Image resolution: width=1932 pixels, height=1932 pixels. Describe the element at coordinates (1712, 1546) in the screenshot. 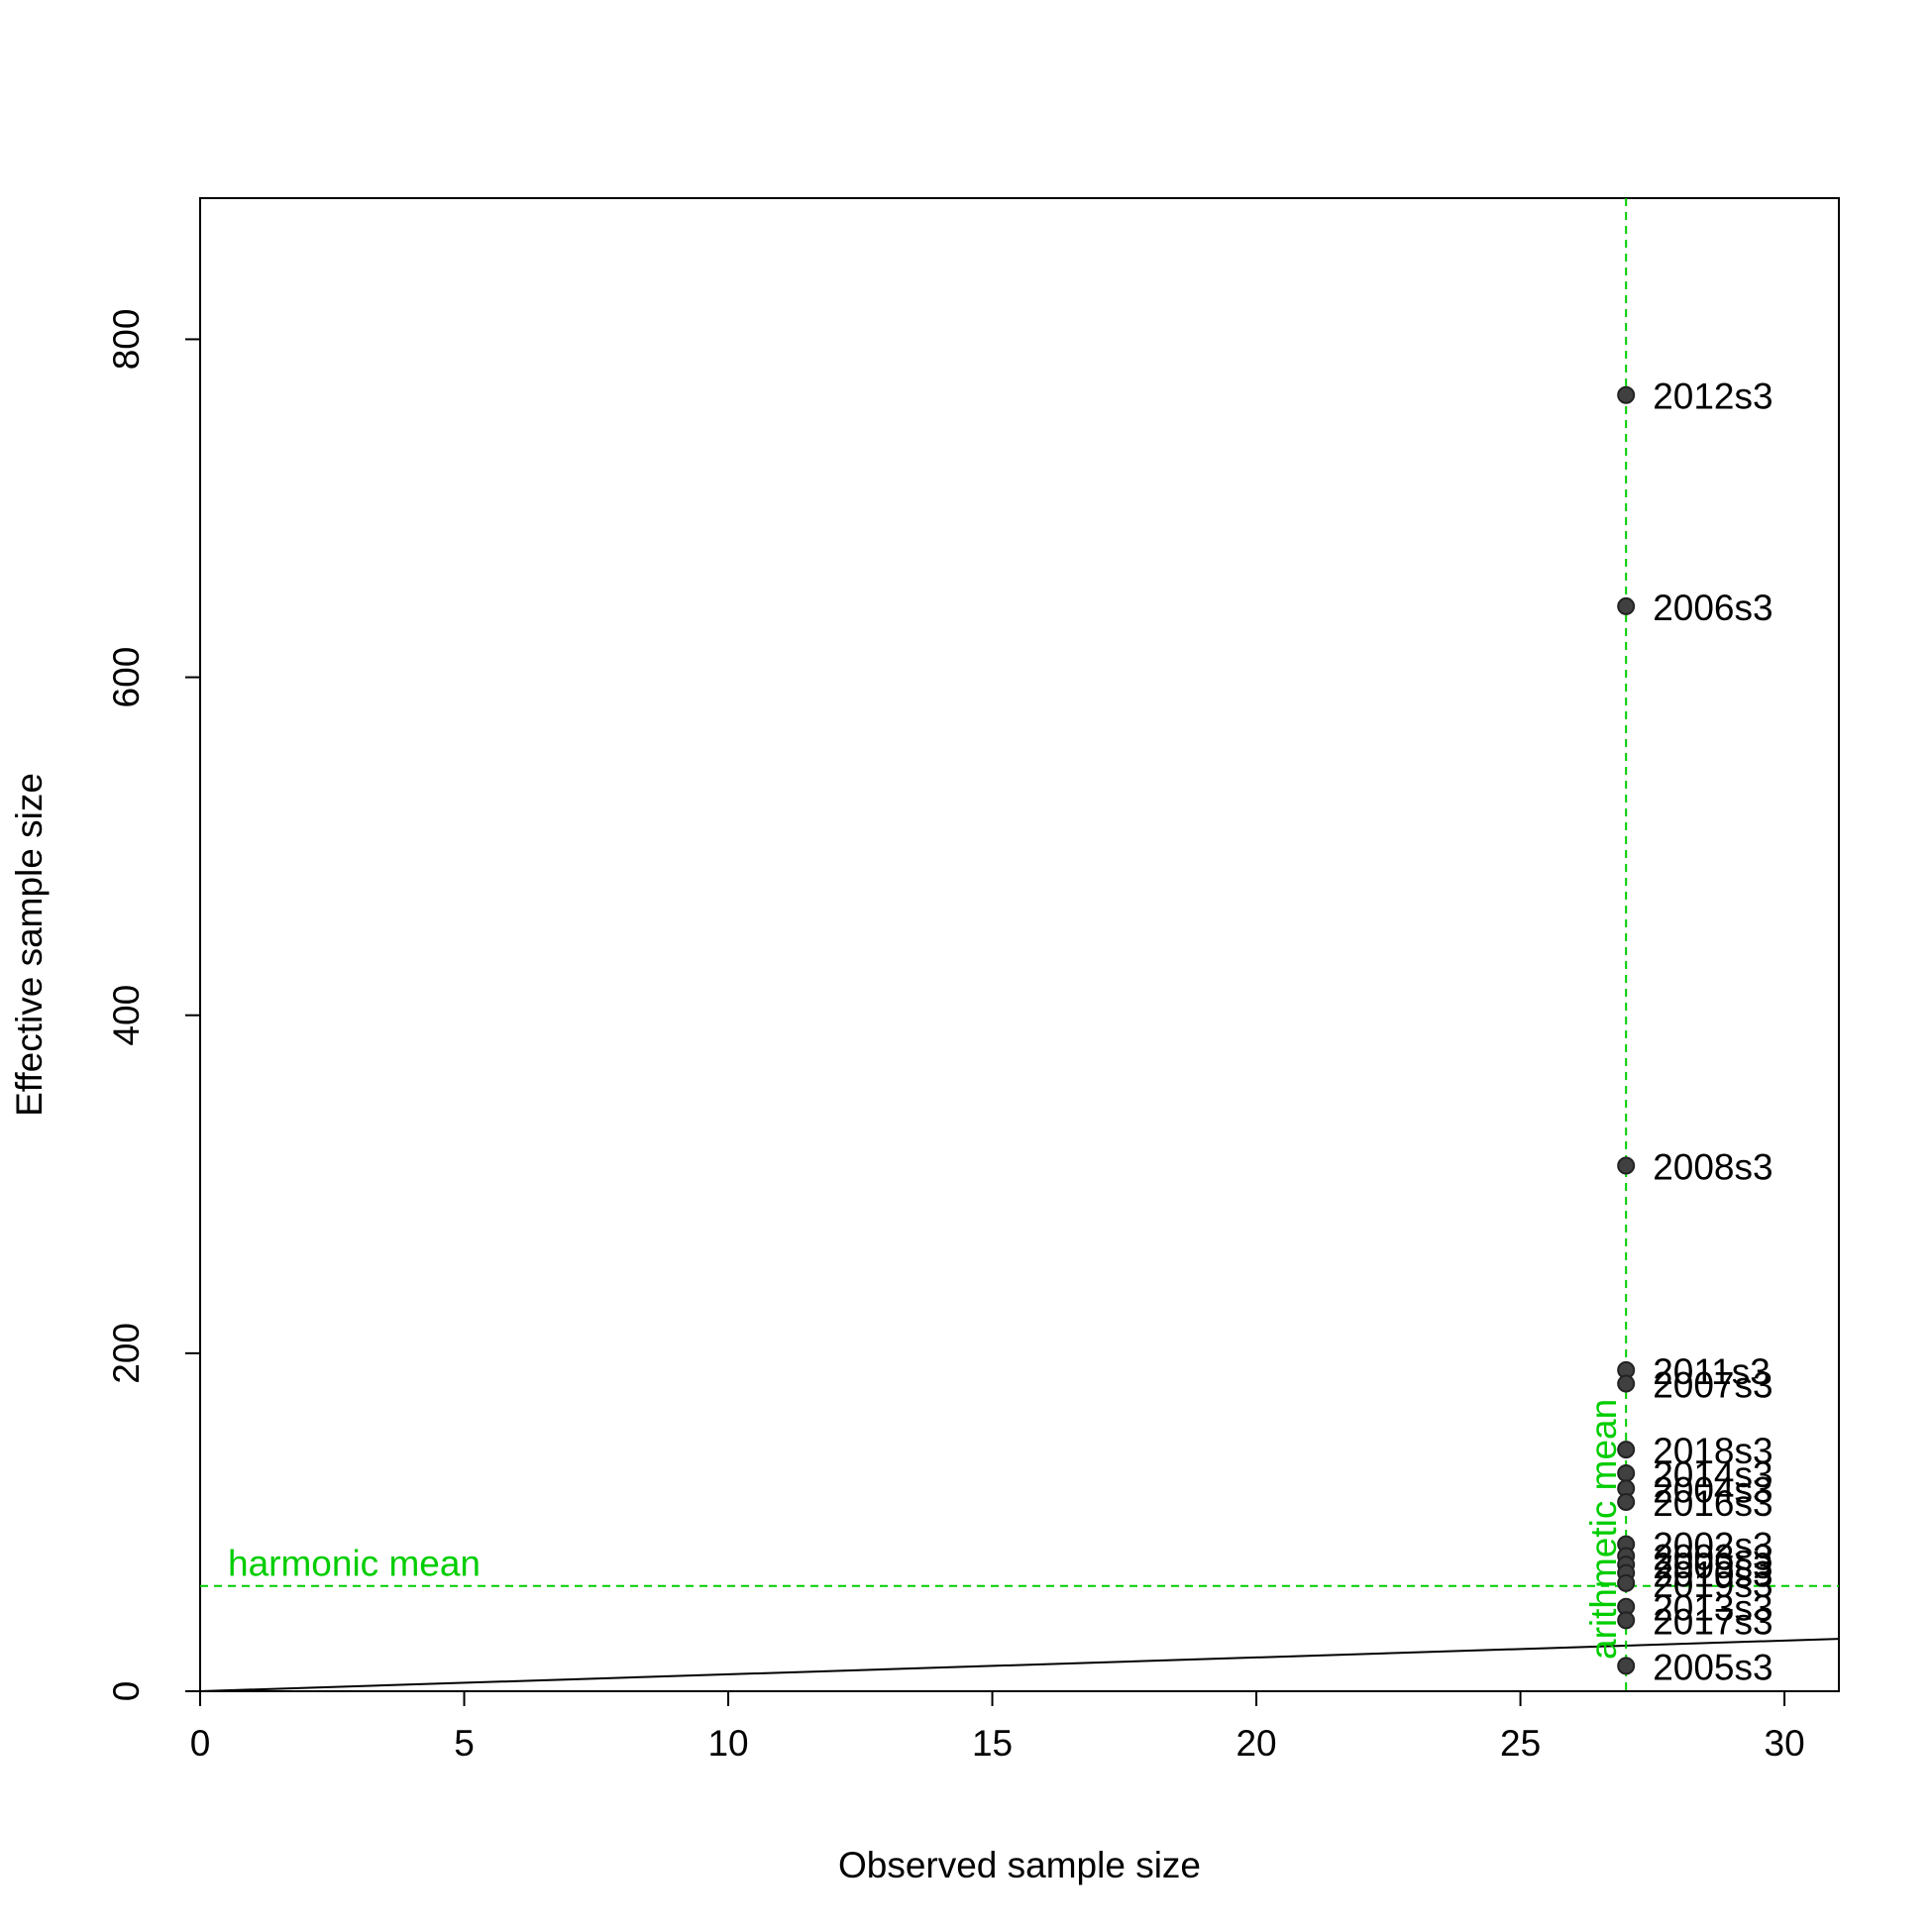

I see `point-label: 2002s3` at that location.